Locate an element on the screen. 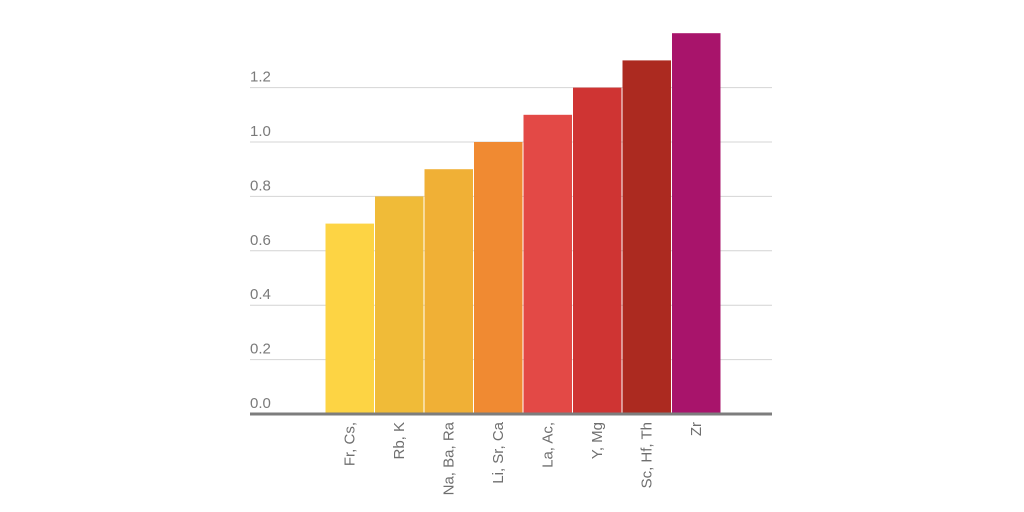 This screenshot has width=1024, height=512. x-tick-label: Rb, K is located at coordinates (399, 441).